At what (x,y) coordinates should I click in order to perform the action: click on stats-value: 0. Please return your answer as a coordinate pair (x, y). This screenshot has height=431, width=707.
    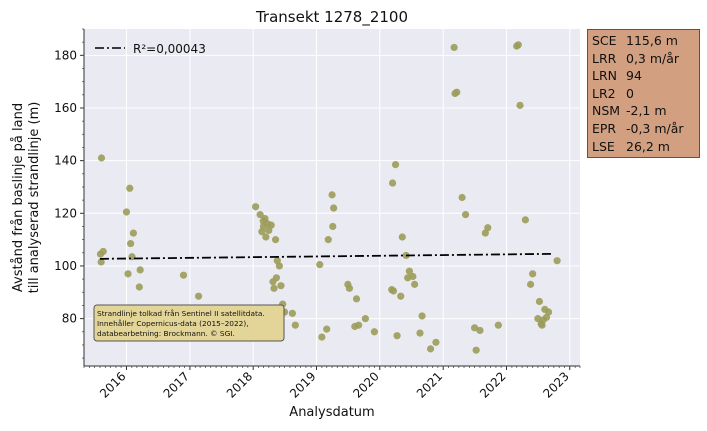
    Looking at the image, I should click on (630, 93).